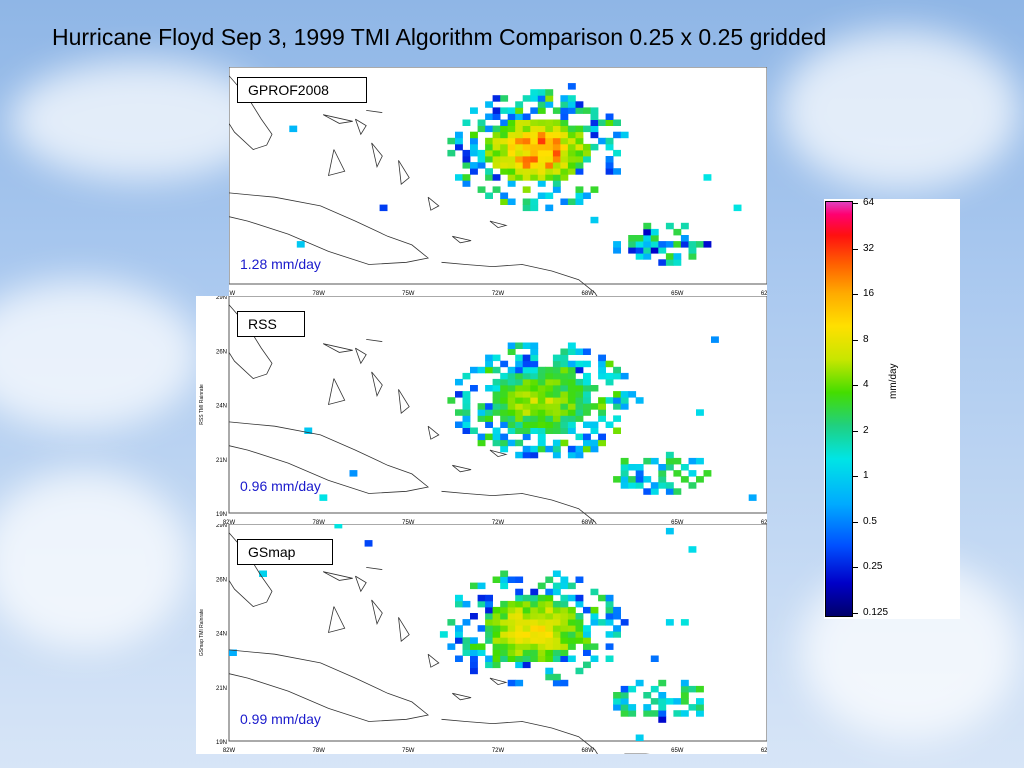 This screenshot has width=1024, height=768. I want to click on x-tick-label: 62W, so click(764, 523).